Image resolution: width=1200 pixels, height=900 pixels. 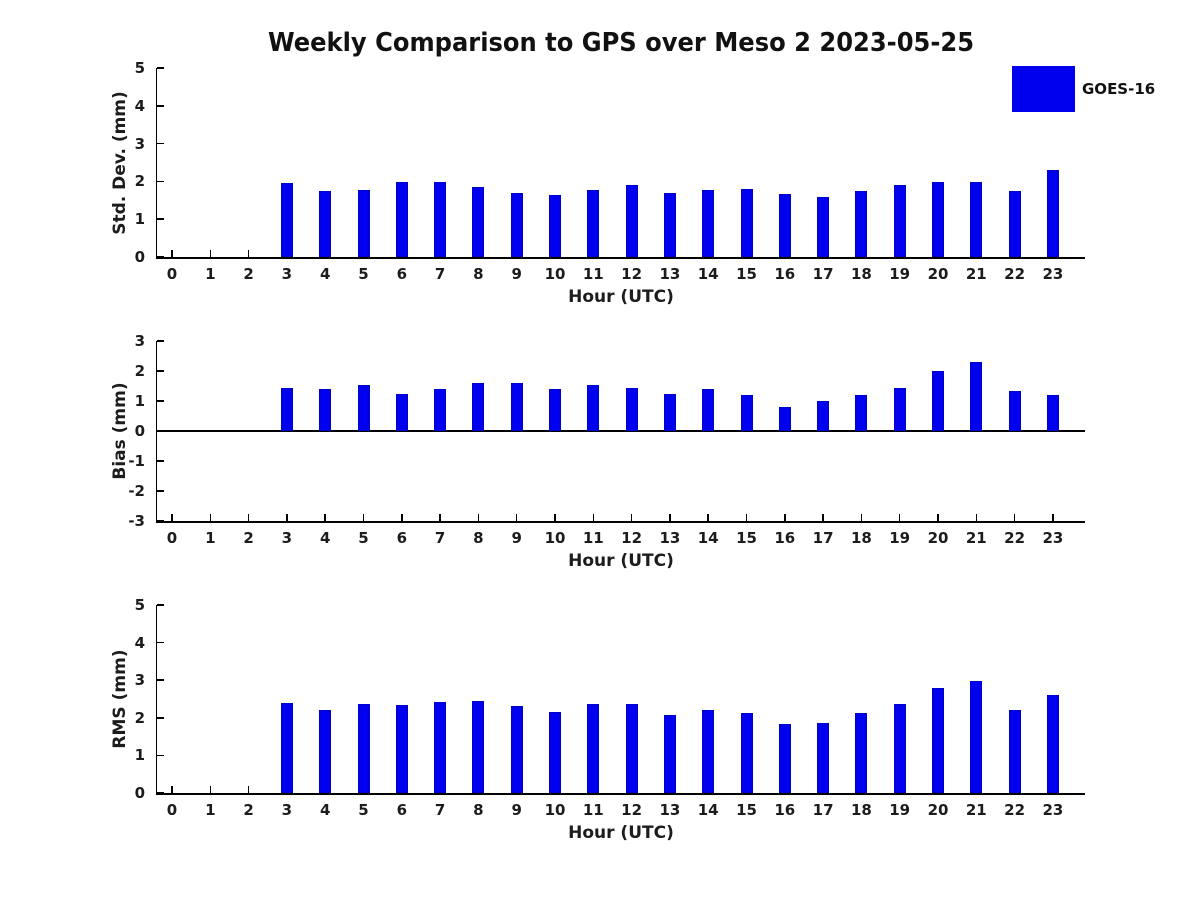 I want to click on y-axis-title: RMS (mm), so click(x=120, y=699).